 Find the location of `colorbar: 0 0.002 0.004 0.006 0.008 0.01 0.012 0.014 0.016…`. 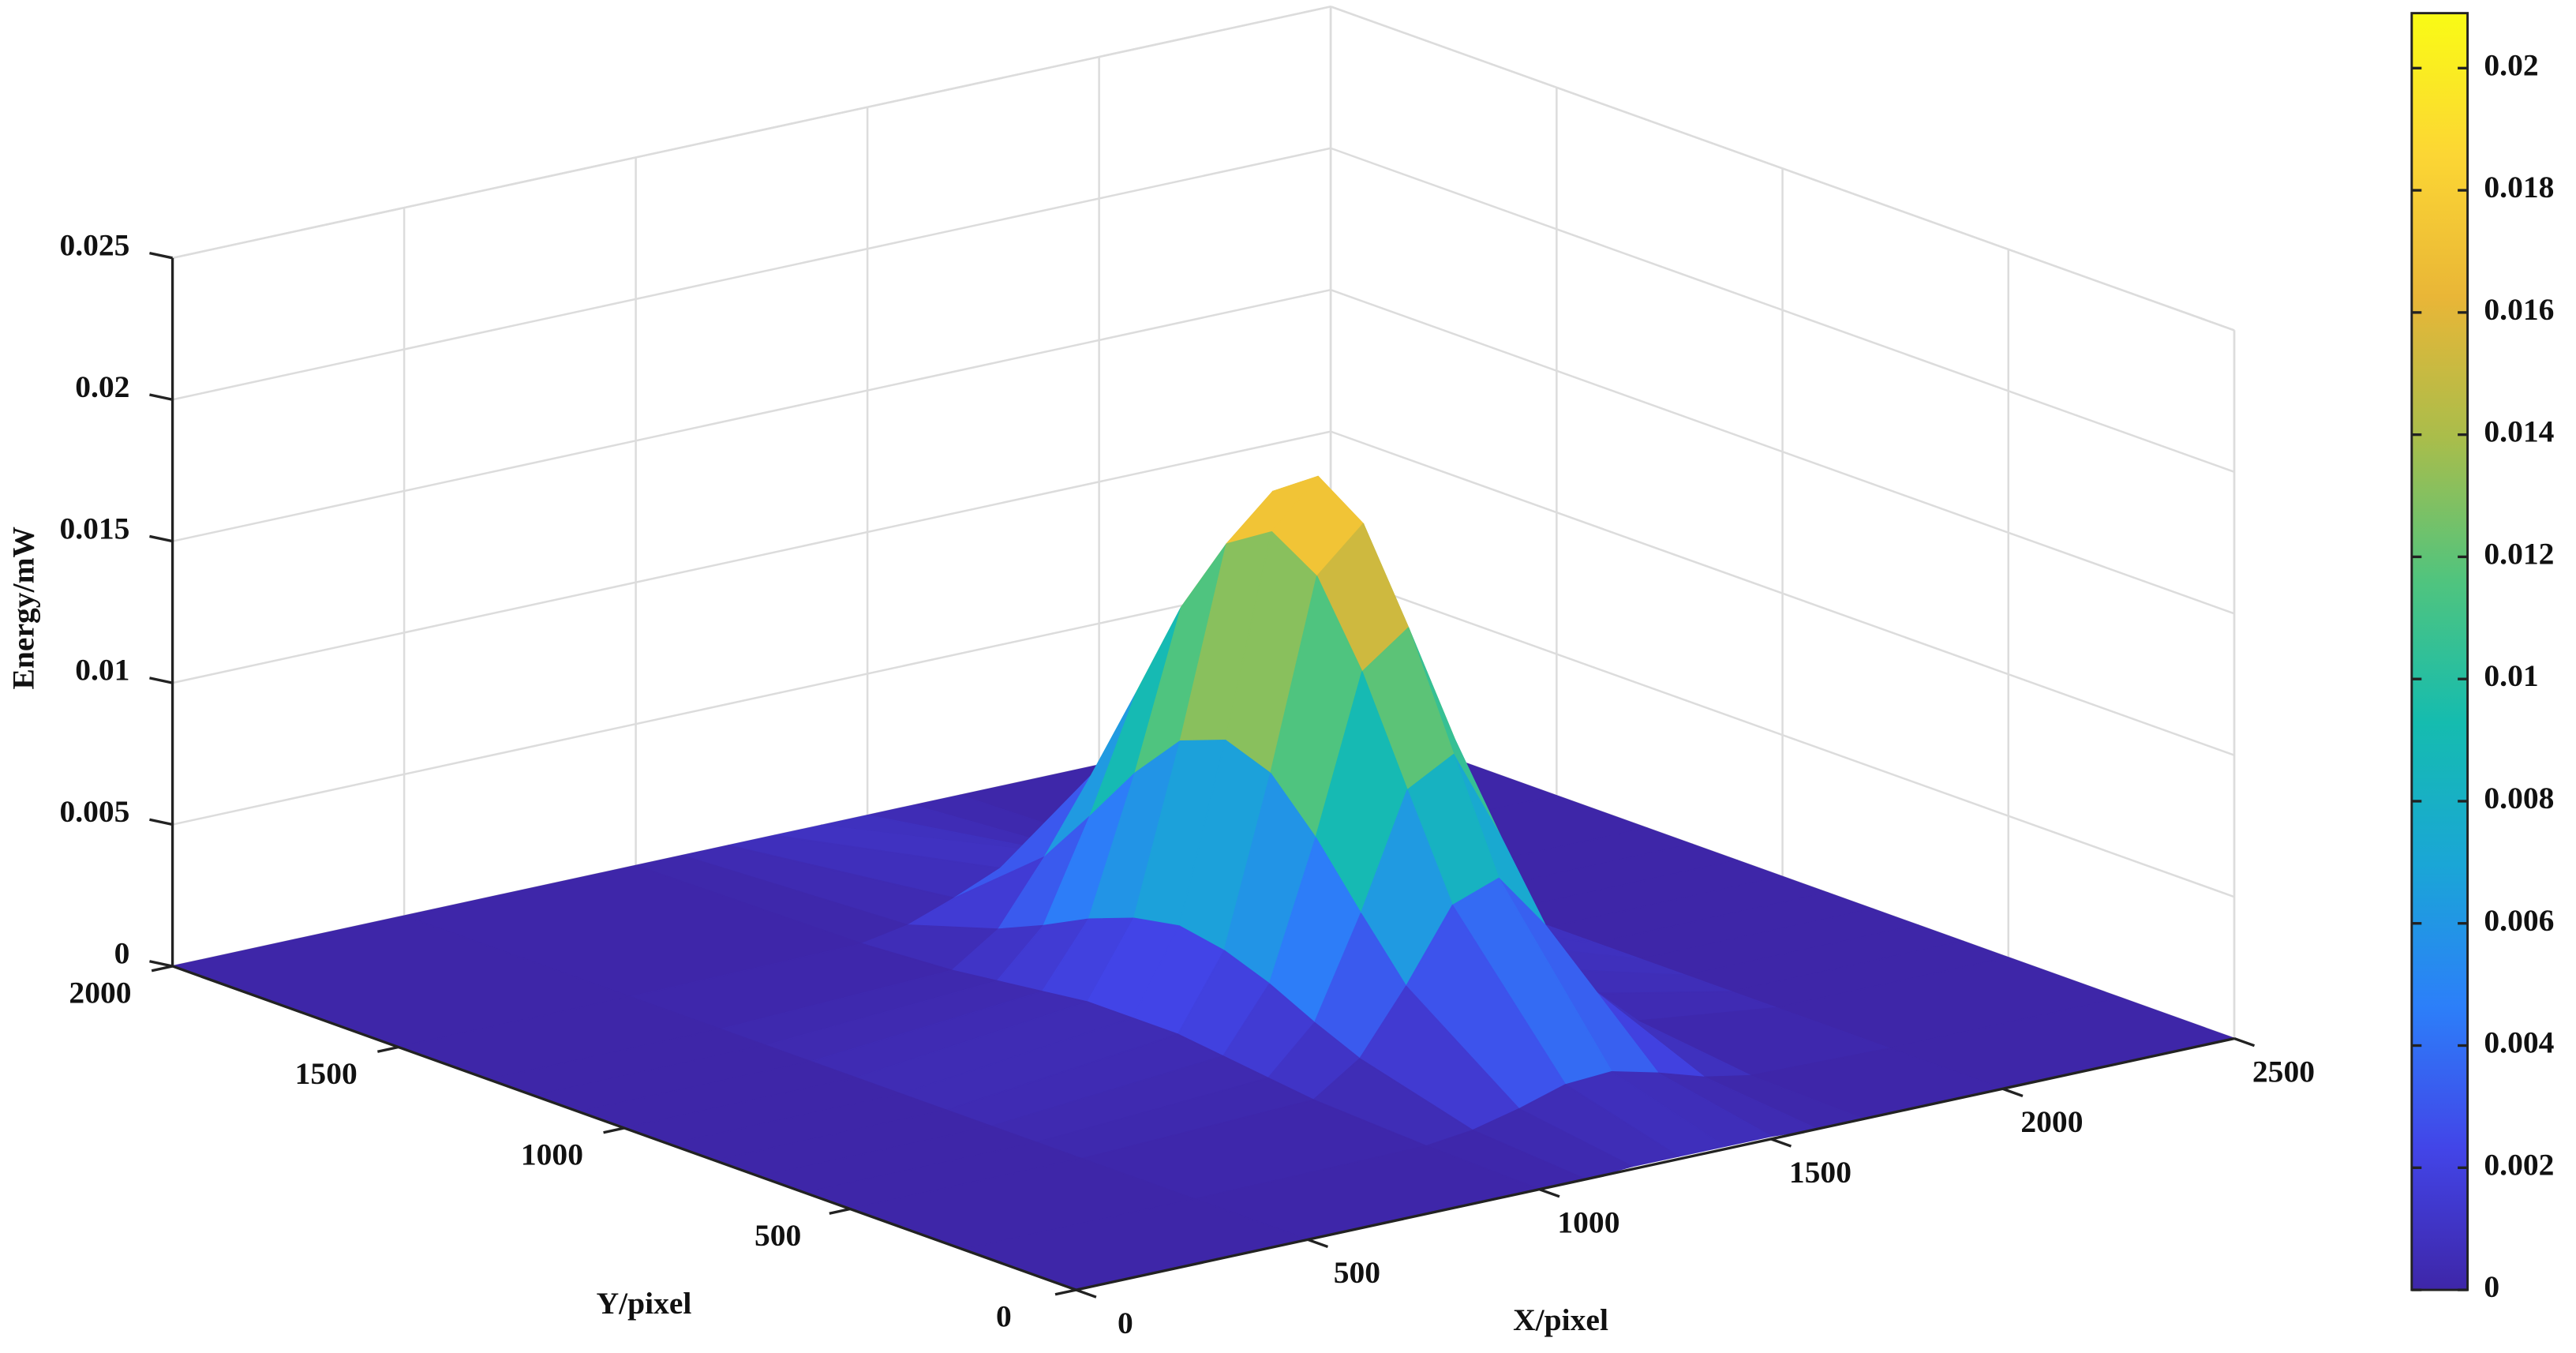

colorbar: 0 0.002 0.004 0.006 0.008 0.01 0.012 0.014 0.016… is located at coordinates (2482, 658).